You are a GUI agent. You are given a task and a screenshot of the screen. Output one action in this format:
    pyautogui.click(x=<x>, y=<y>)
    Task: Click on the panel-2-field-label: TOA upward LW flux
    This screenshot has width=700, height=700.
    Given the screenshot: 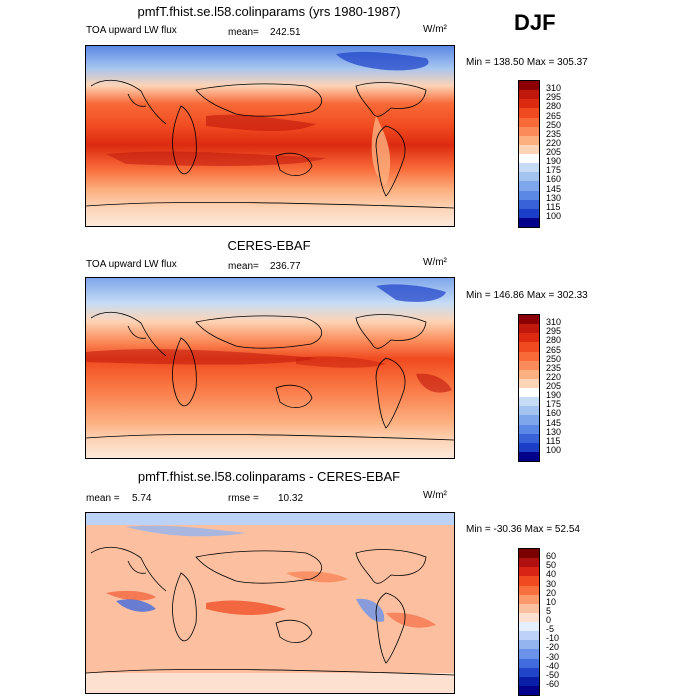 What is the action you would take?
    pyautogui.click(x=131, y=264)
    